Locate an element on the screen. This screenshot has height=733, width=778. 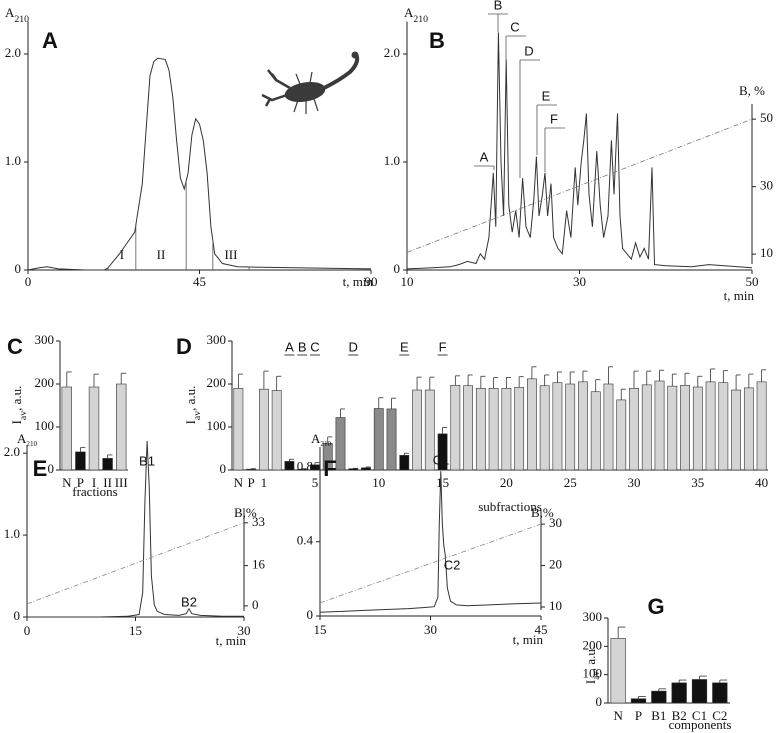
y2-tick-label: 10 is located at coordinates (766, 252).